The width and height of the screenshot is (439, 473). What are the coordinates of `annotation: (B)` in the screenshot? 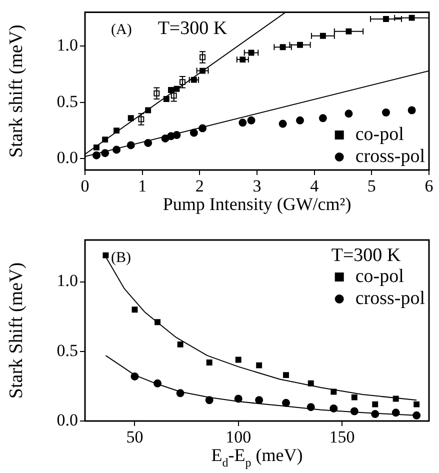 It's located at (121, 258).